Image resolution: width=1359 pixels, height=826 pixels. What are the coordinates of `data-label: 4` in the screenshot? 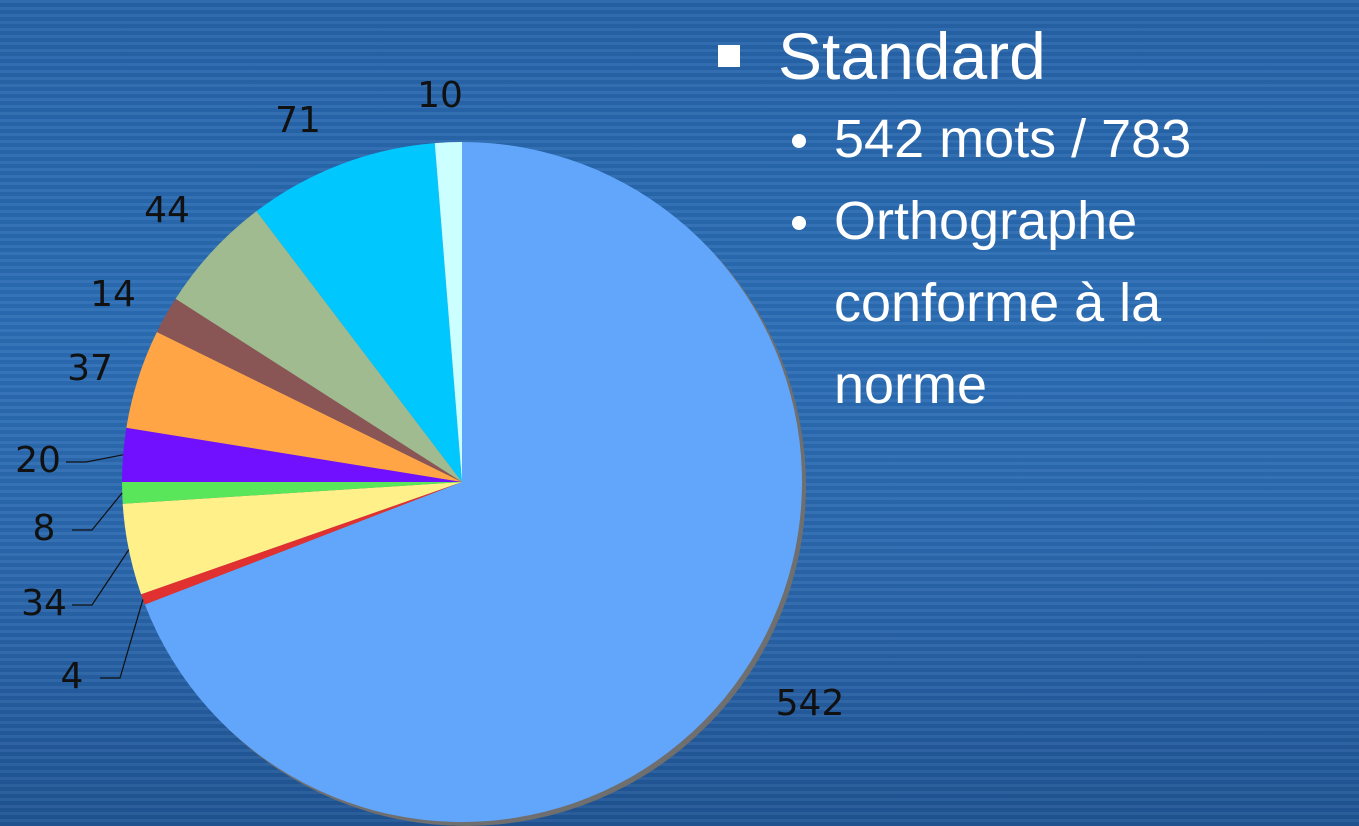 It's located at (72, 676).